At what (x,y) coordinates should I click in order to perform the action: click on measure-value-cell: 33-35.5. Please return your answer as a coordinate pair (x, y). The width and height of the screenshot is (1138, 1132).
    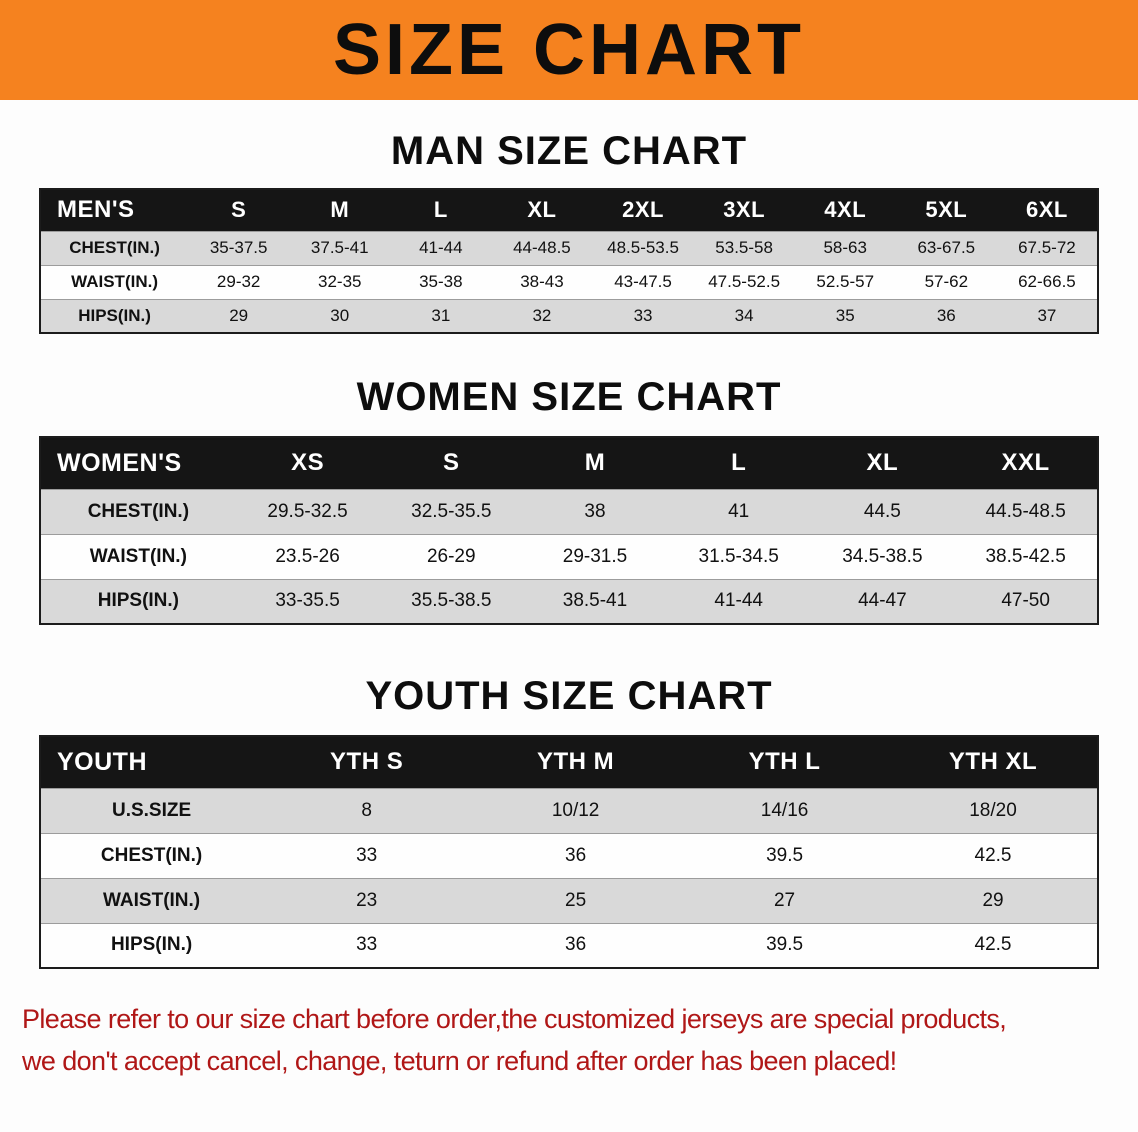
    Looking at the image, I should click on (307, 601).